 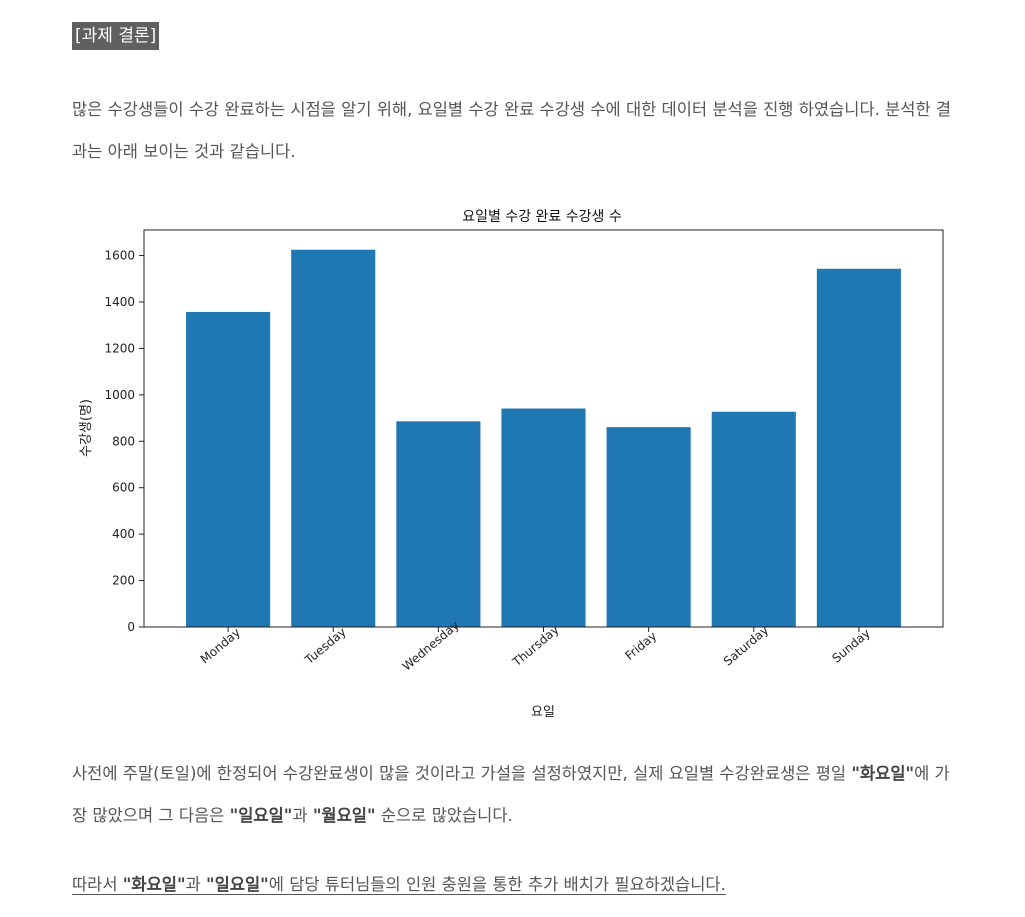 What do you see at coordinates (237, 884) in the screenshot?
I see `conclusion-highlight-sunday: 일요일` at bounding box center [237, 884].